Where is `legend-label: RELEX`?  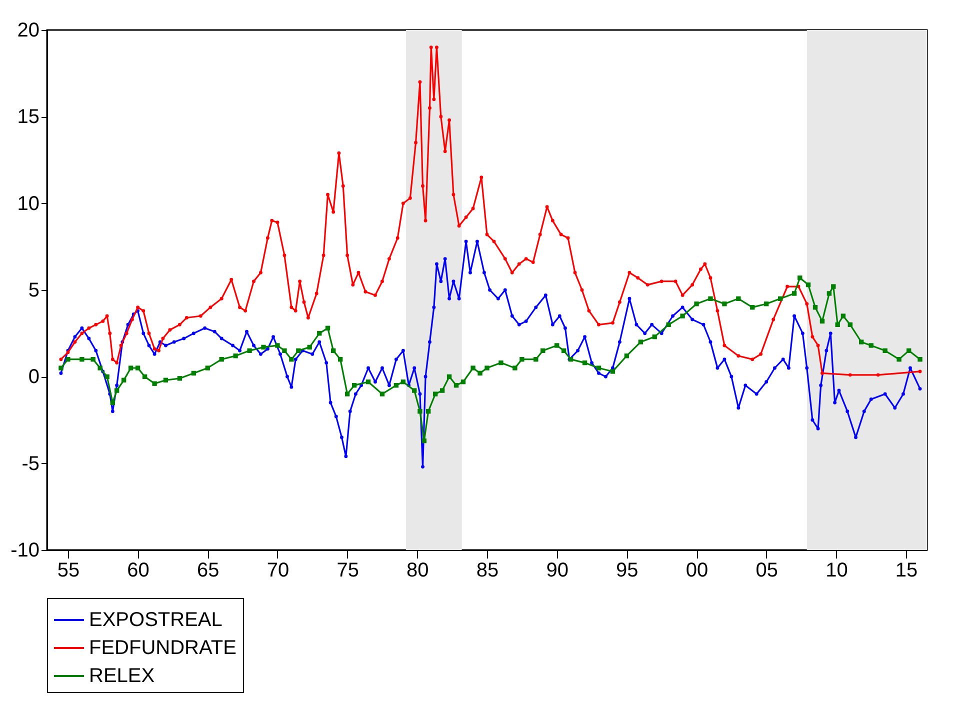
legend-label: RELEX is located at coordinates (122, 676).